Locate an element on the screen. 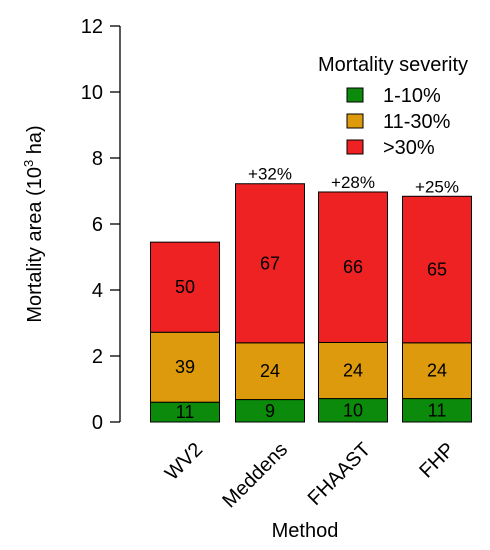  legend-title: Mortality severity is located at coordinates (393, 65).